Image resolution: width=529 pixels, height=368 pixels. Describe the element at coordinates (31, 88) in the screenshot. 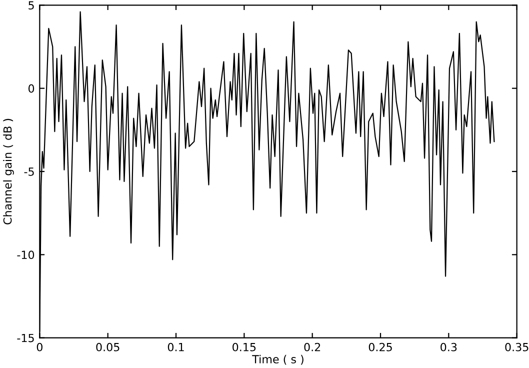

I see `y-tick-label: 0` at that location.